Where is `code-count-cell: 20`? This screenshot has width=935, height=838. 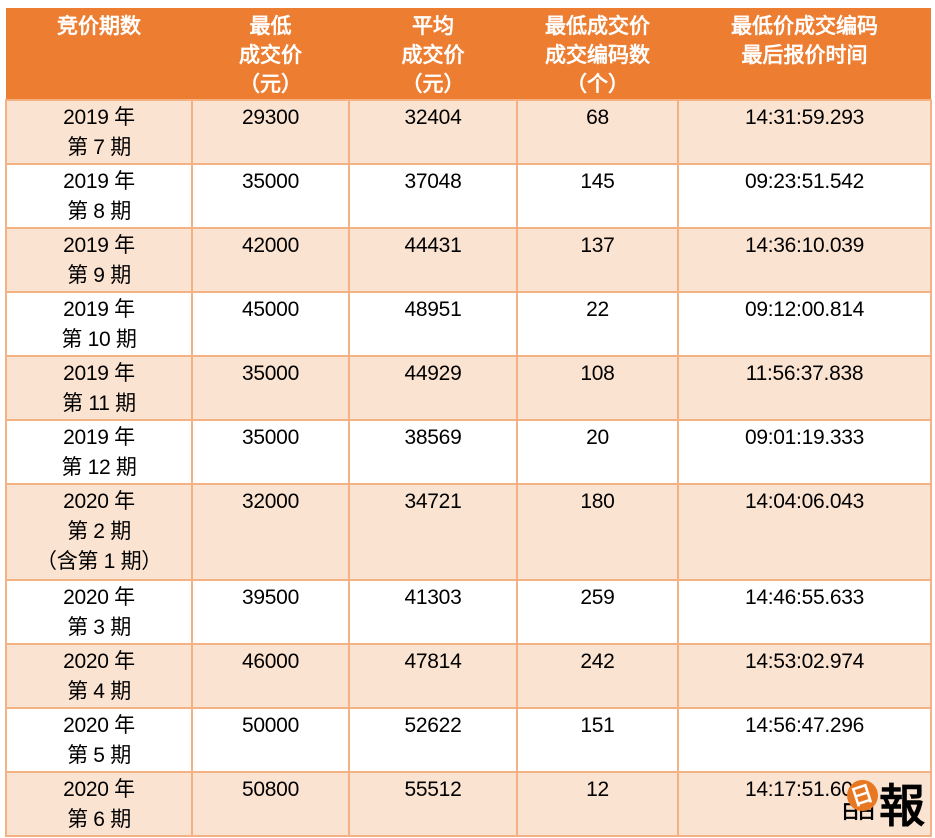 code-count-cell: 20 is located at coordinates (597, 452).